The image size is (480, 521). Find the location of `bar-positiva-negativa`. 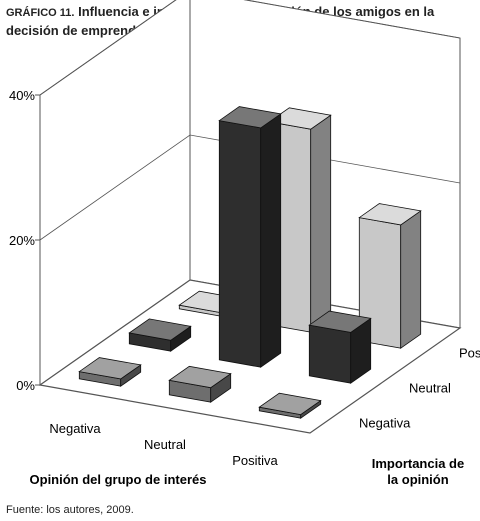

bar-positiva-negativa is located at coordinates (290, 405).